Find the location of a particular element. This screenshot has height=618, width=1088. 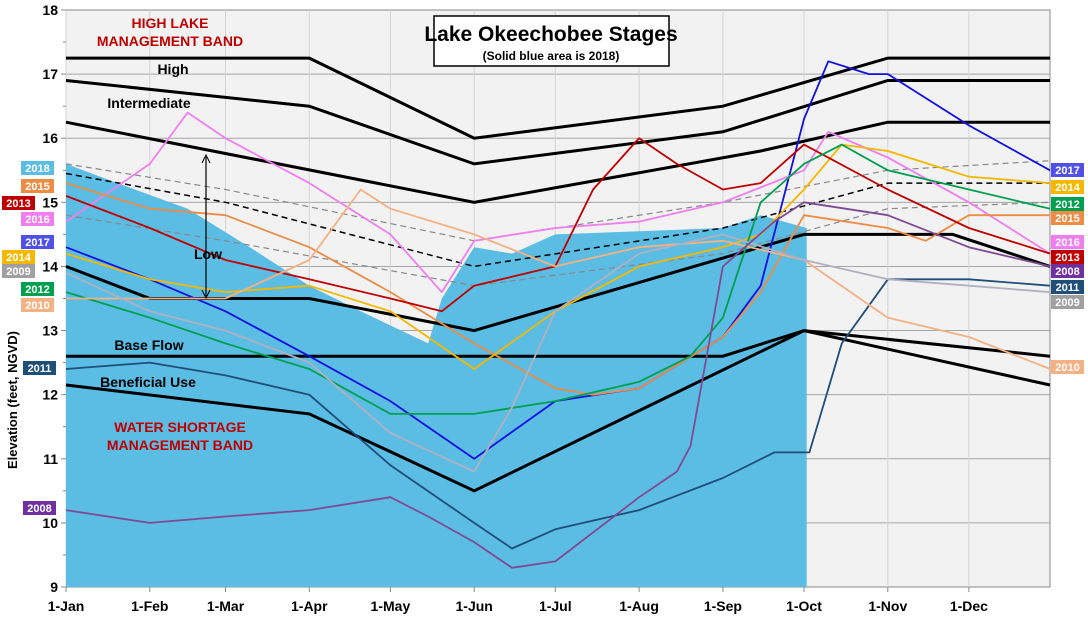

beneficial-use-label: Beneficial Use is located at coordinates (148, 382).